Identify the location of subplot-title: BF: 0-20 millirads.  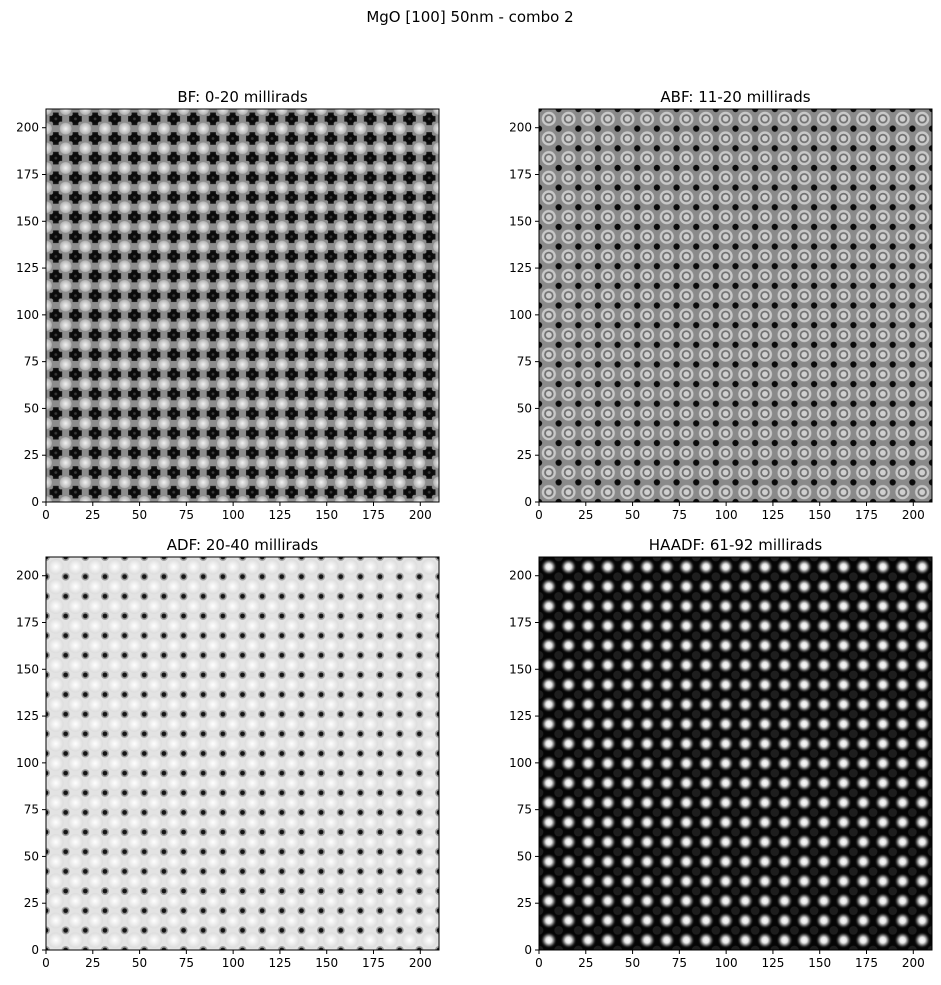
(242, 97).